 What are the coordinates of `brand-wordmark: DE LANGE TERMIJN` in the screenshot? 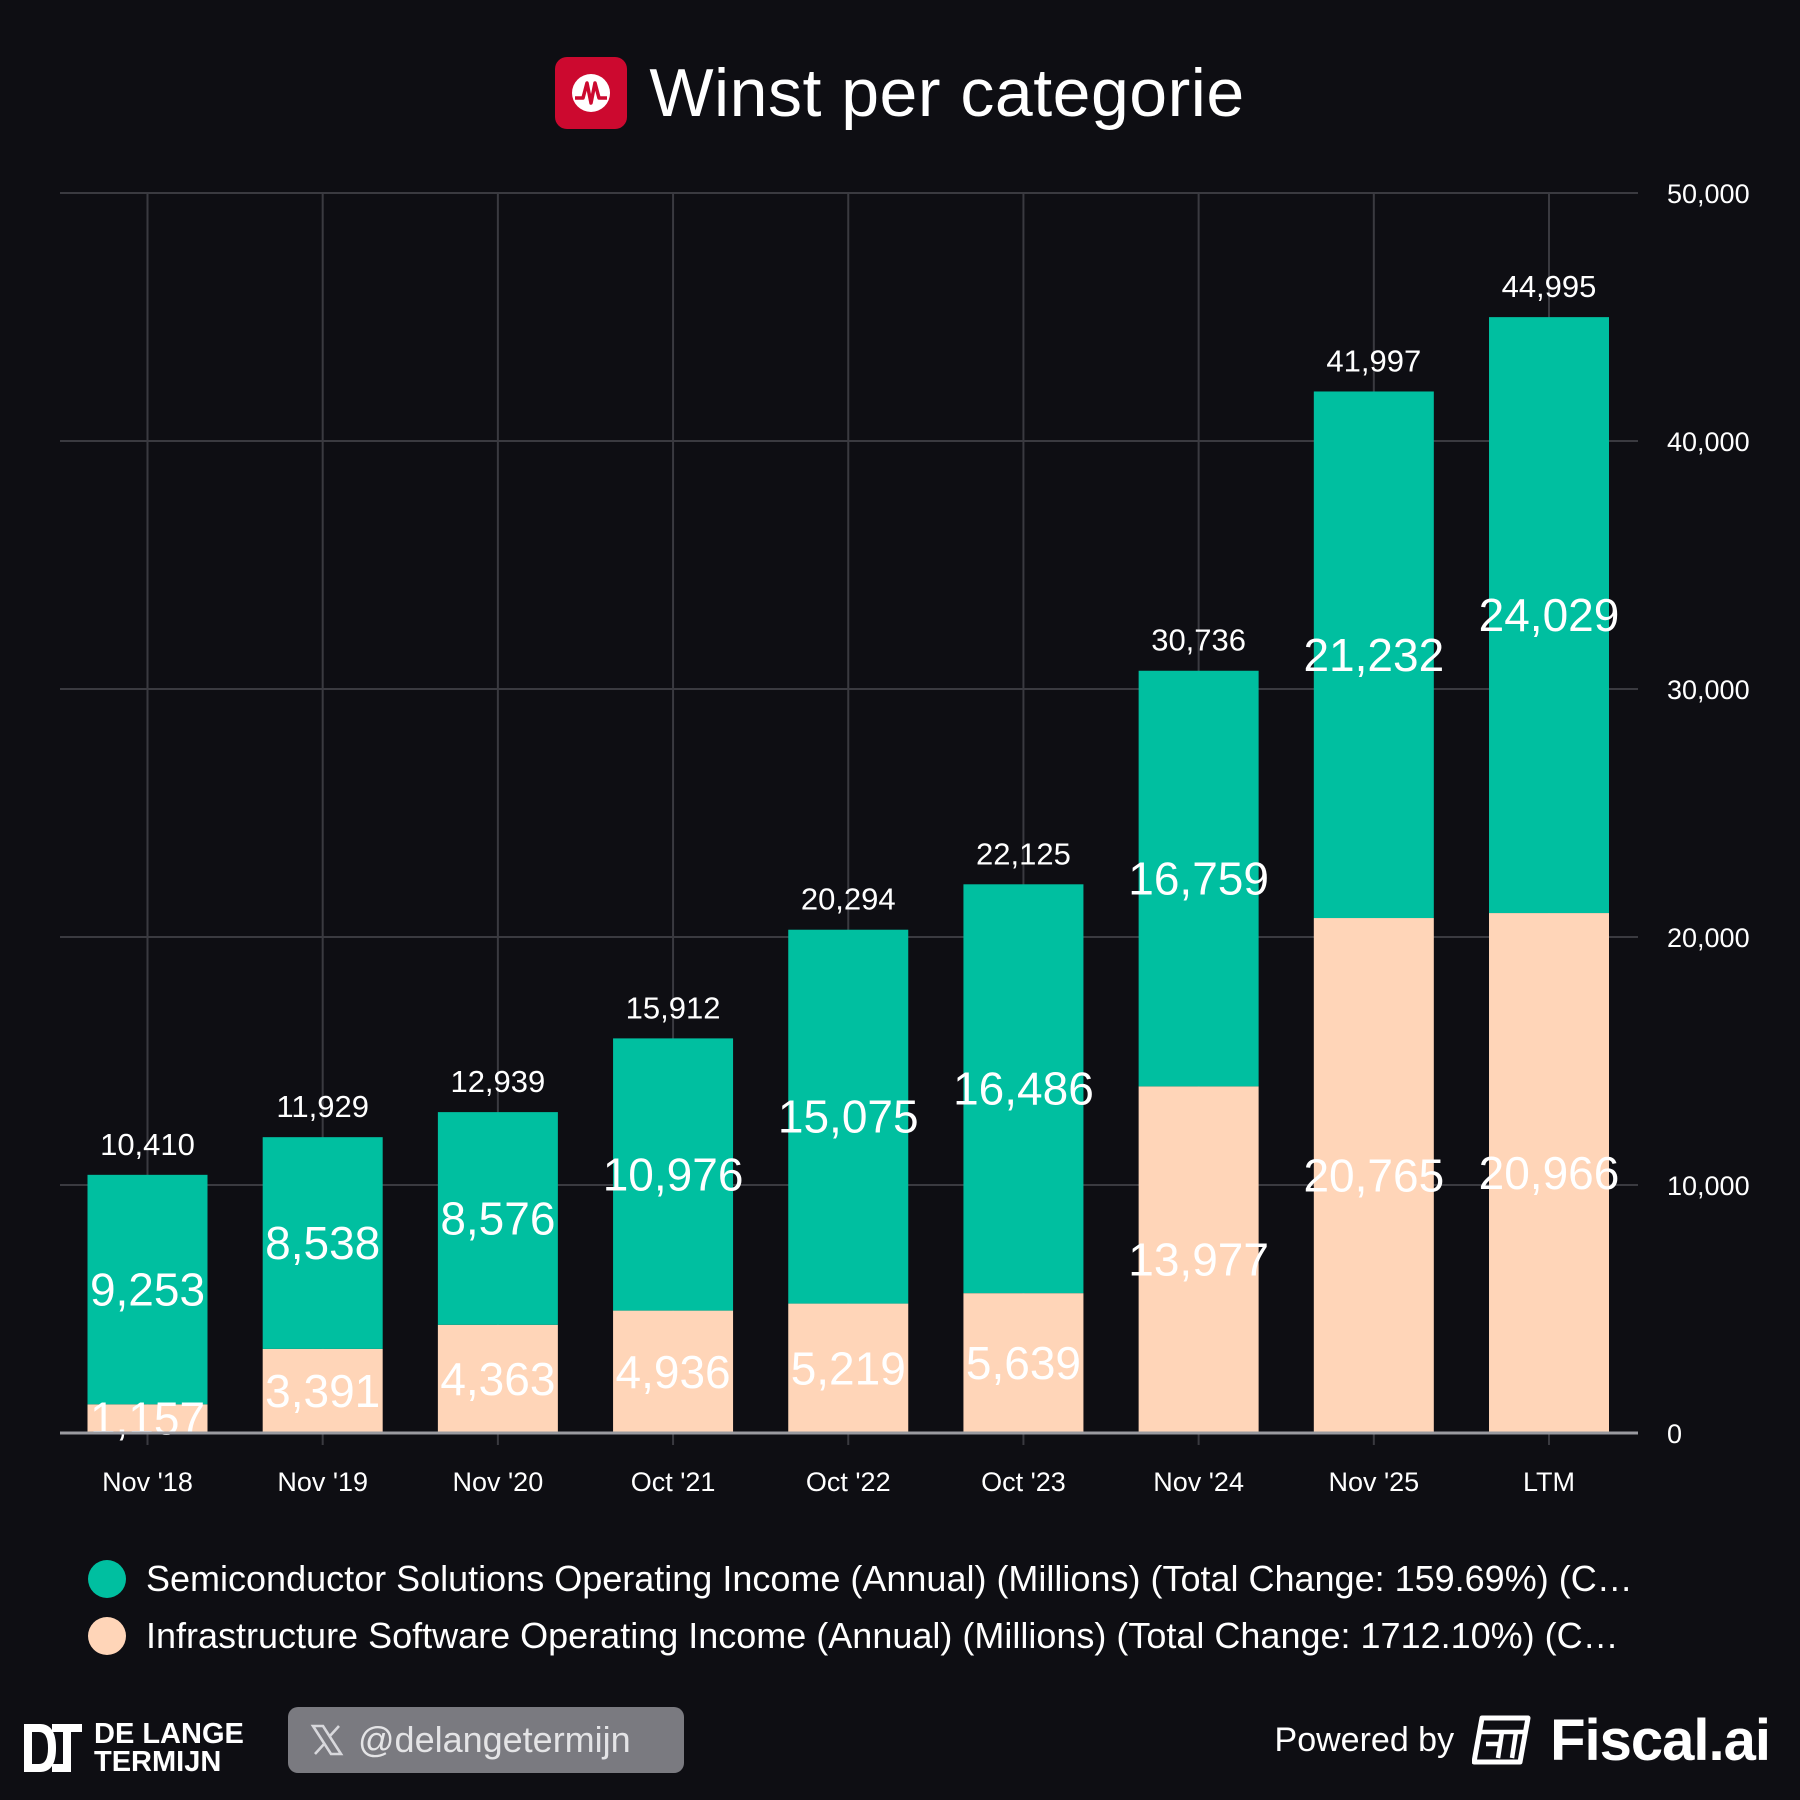 It's located at (169, 1748).